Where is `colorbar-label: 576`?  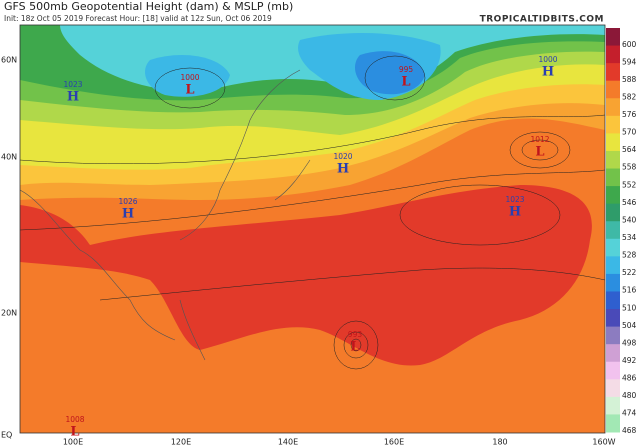 colorbar-label: 576 is located at coordinates (629, 114).